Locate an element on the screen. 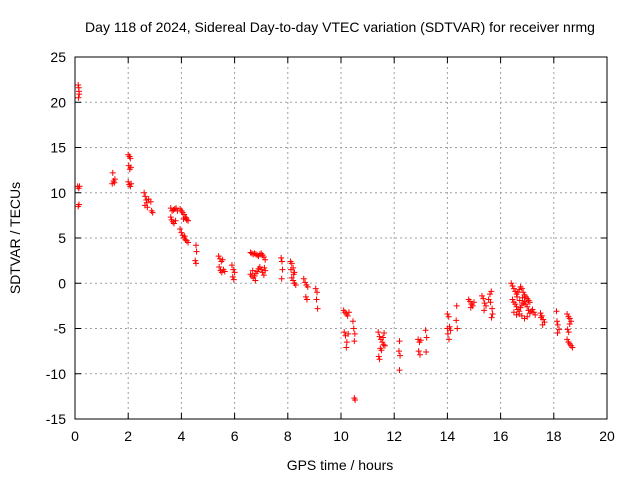 The height and width of the screenshot is (480, 640). x-tick-label: 20 is located at coordinates (607, 436).